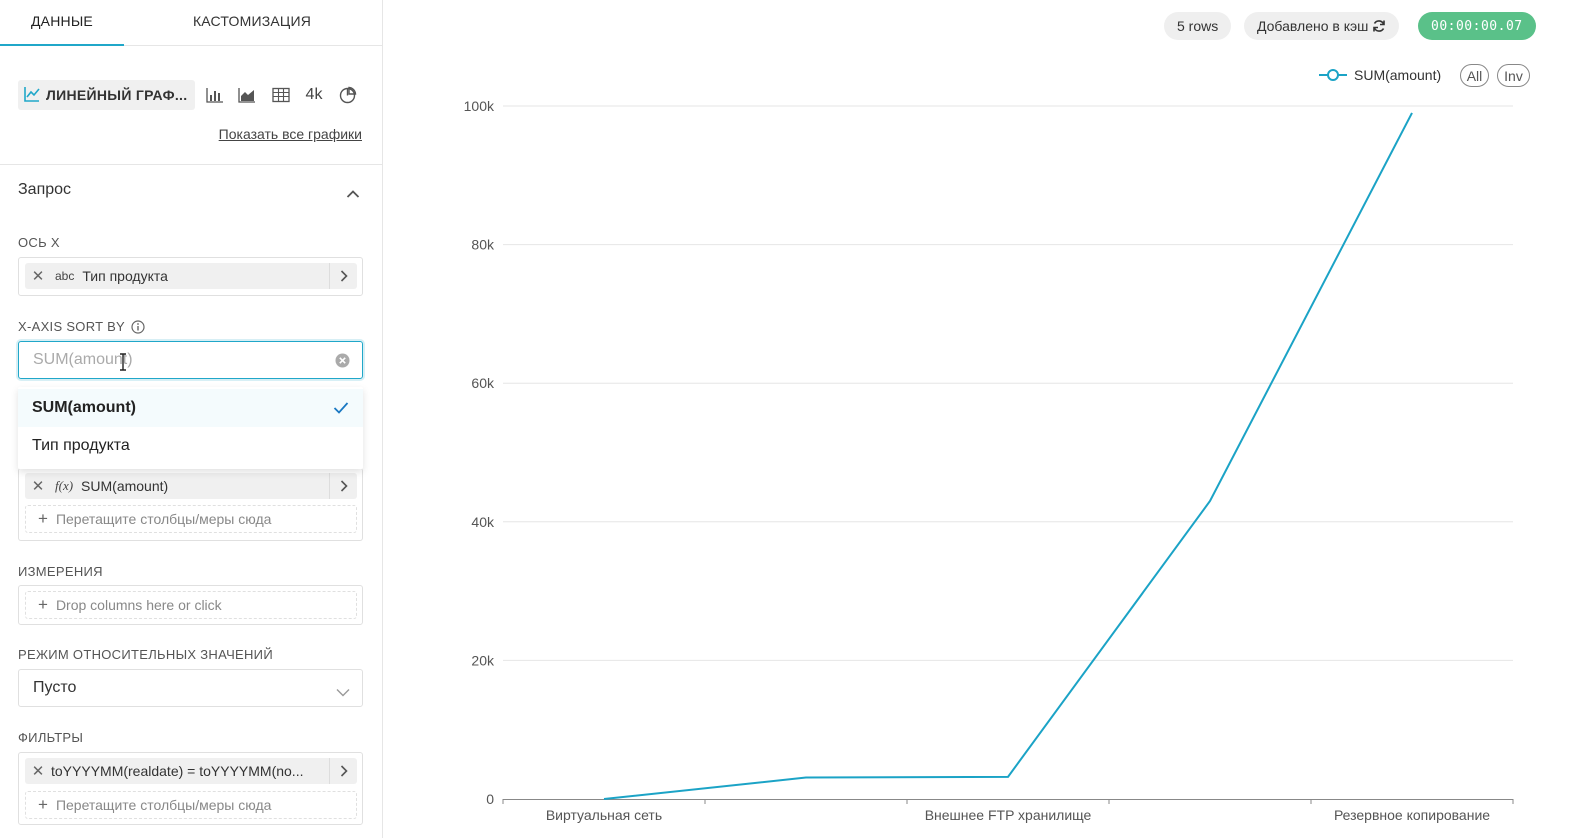  I want to click on x-axis-sort-select: SUM(amount), so click(190, 360).